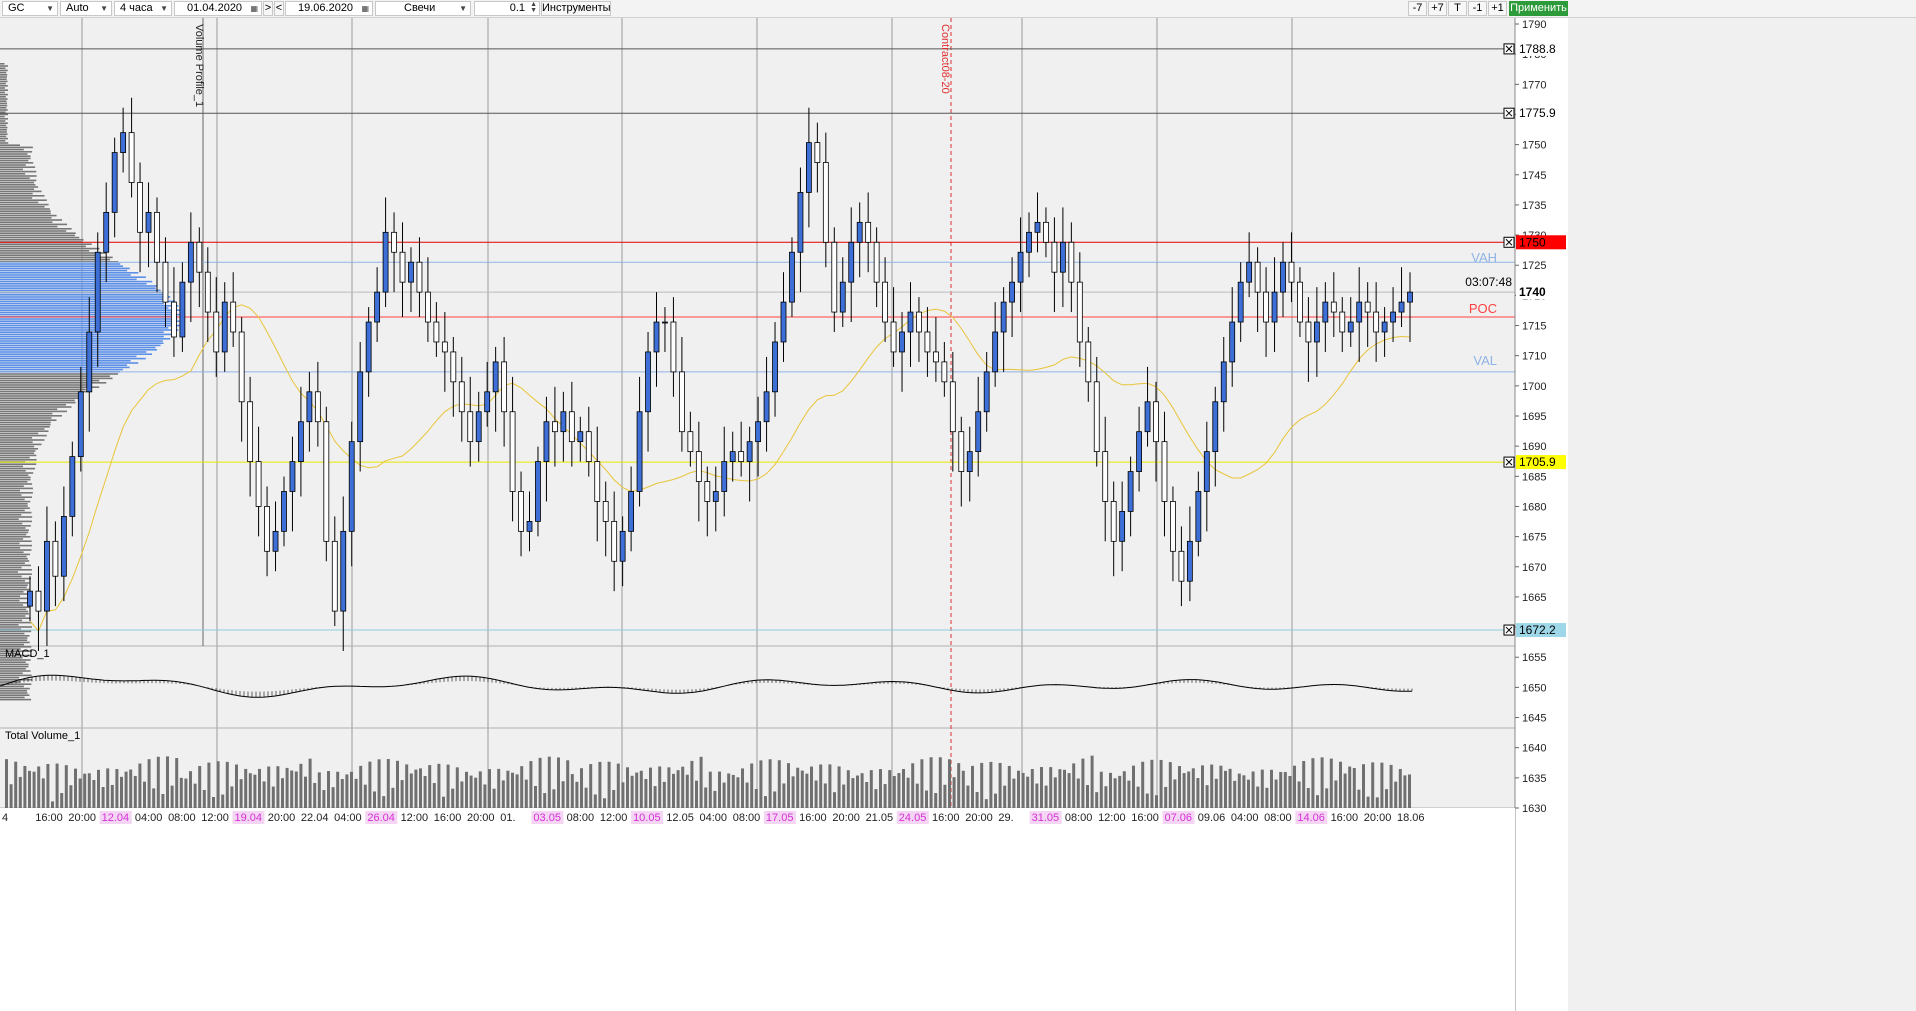 The image size is (1916, 1011). Describe the element at coordinates (1534, 266) in the screenshot. I see `price-tick-label: 1725` at that location.